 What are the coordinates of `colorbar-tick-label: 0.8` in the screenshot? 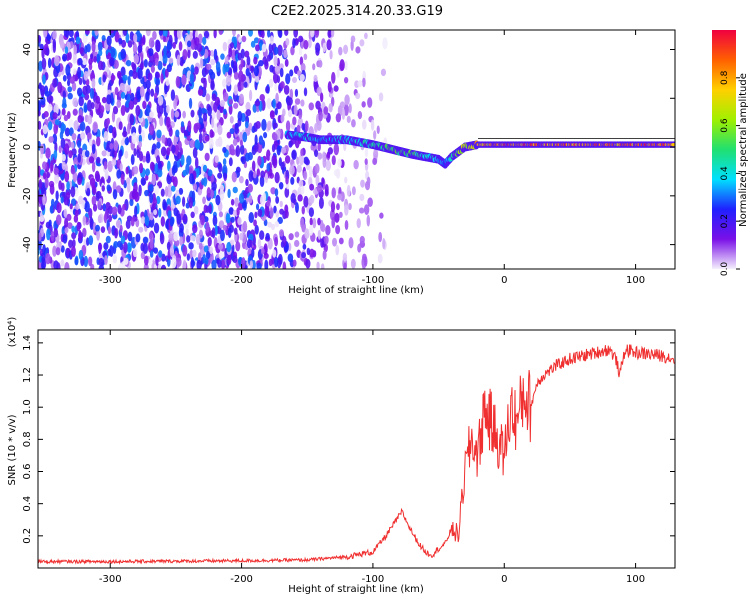 It's located at (725, 77).